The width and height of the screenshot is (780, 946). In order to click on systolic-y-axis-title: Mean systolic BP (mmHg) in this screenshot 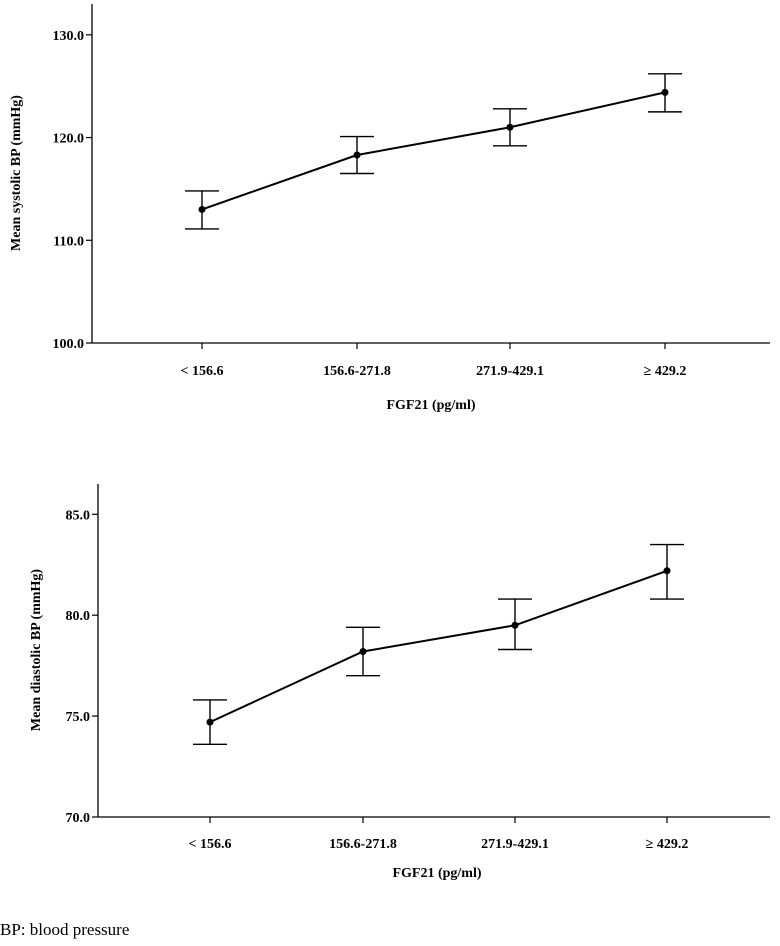, I will do `click(16, 173)`.